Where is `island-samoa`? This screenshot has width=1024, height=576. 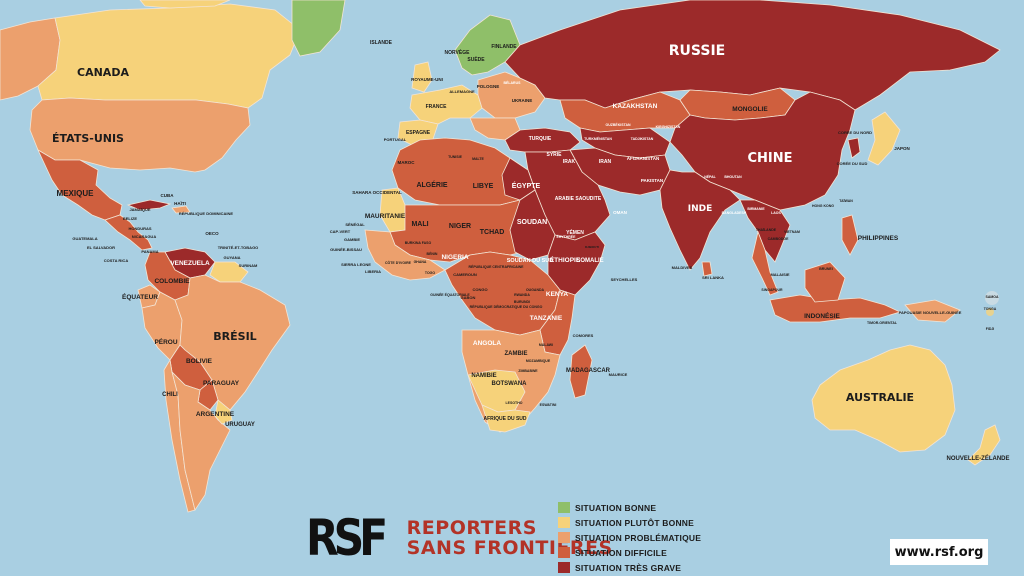
island-samoa is located at coordinates (992, 298).